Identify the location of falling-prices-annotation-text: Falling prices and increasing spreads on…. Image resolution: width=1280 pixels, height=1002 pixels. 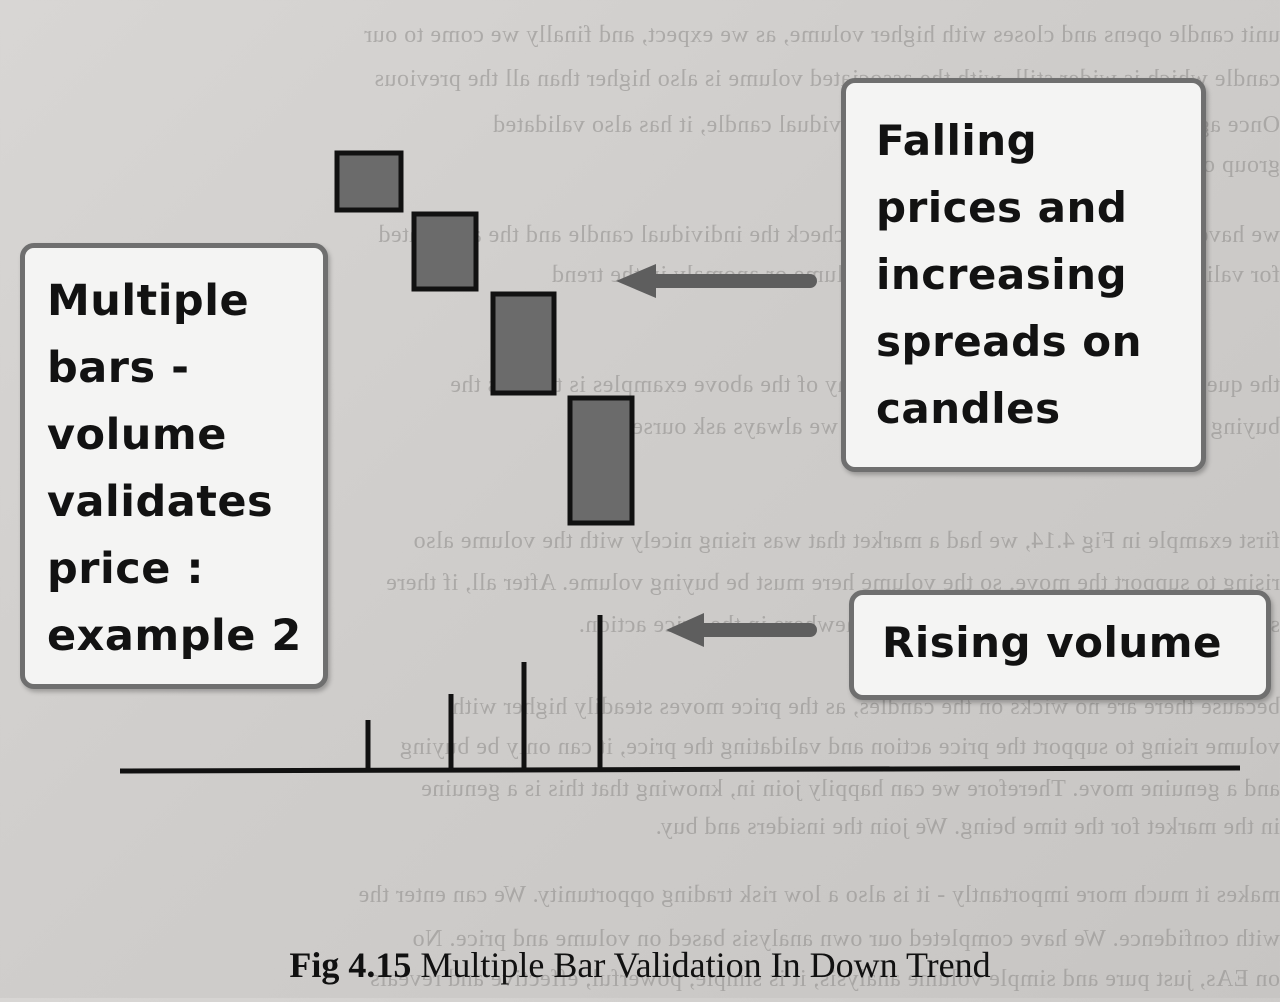
(1023, 262).